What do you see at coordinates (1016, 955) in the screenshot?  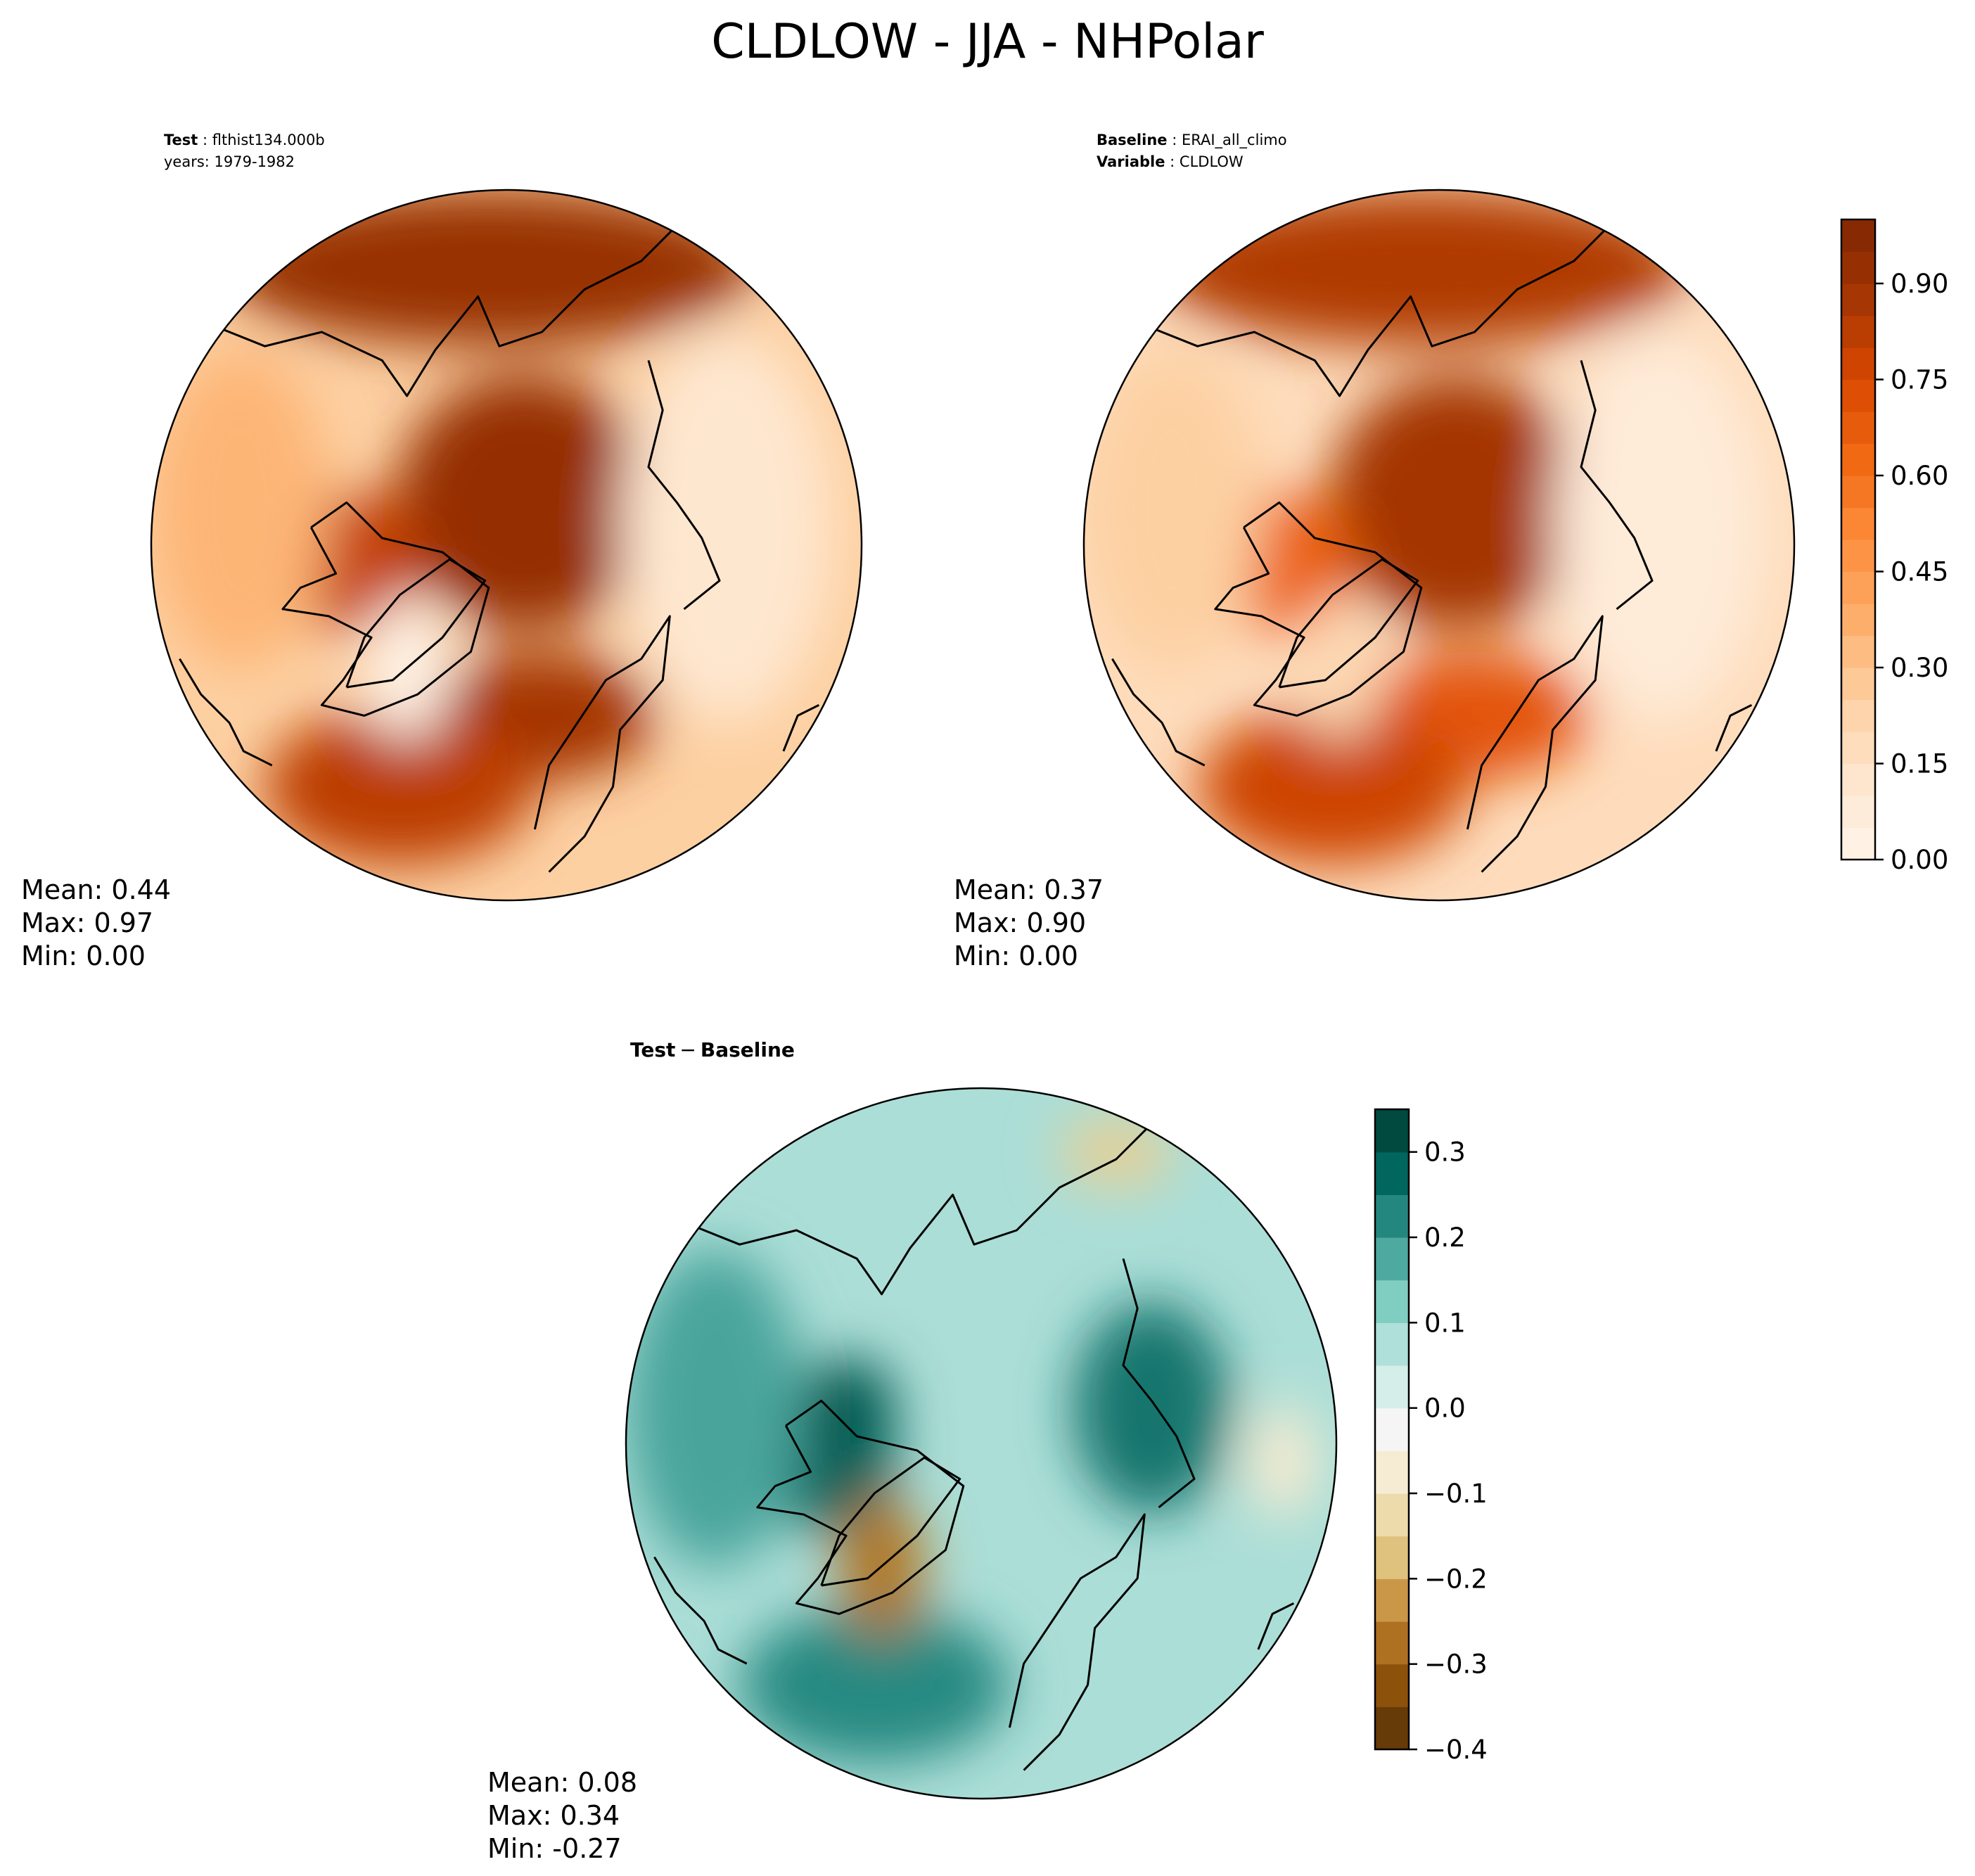 I see `baseline-stat-min: Min: 0.00` at bounding box center [1016, 955].